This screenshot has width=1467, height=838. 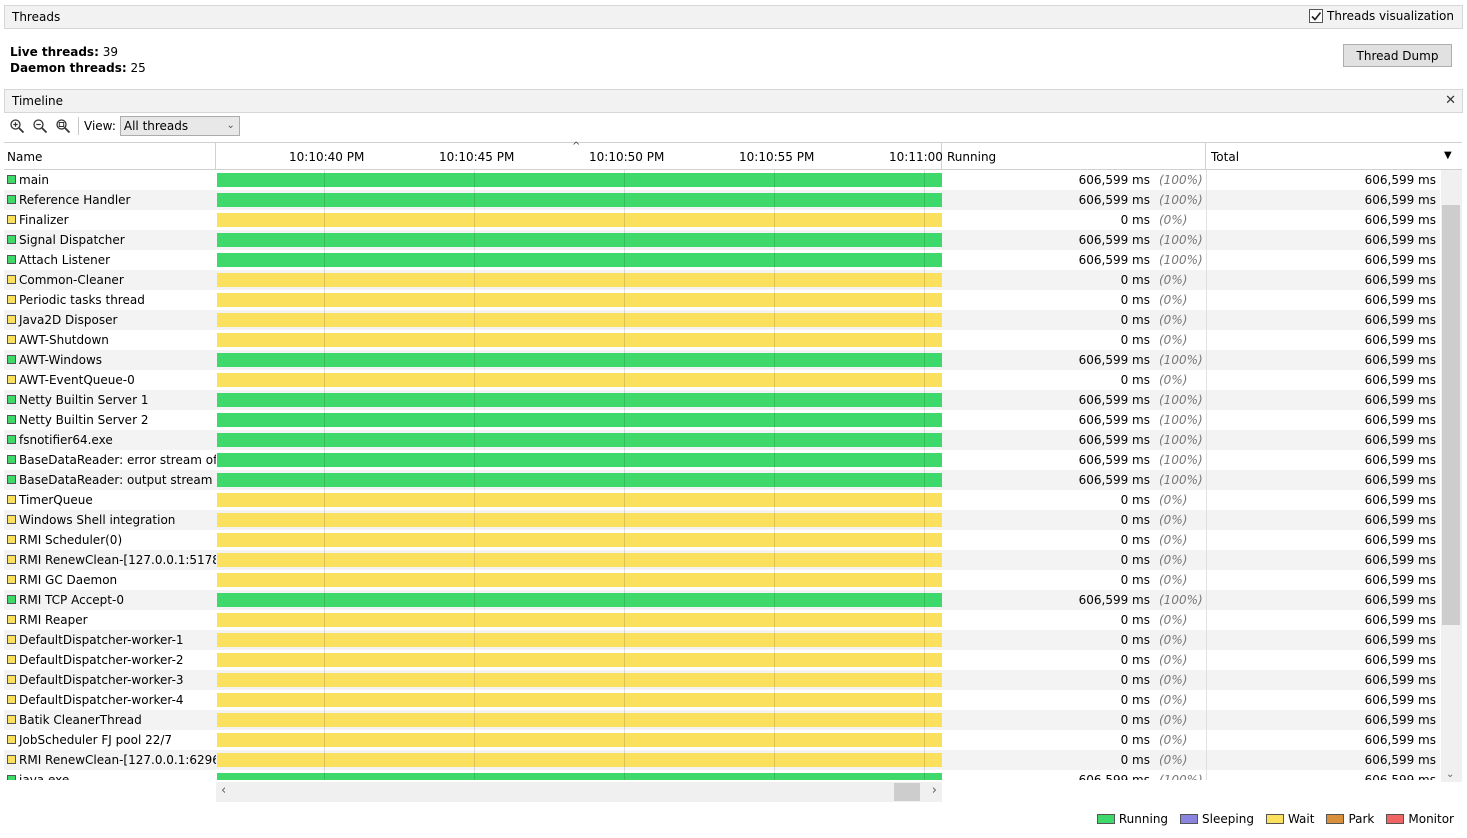 I want to click on legend-label: Wait, so click(x=1301, y=819).